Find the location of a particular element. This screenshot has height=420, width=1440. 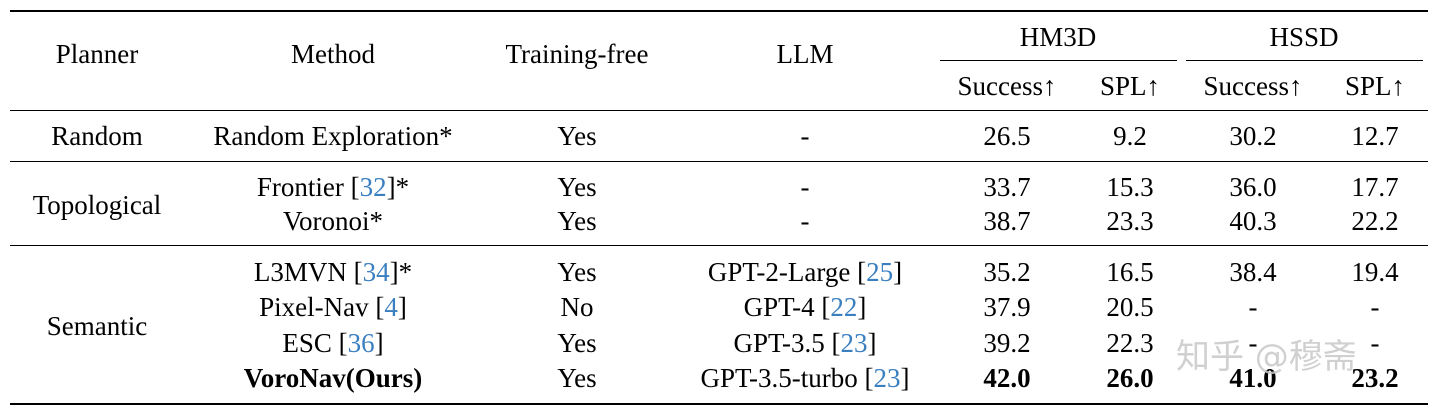

hm3d-success-cell: 33.7 is located at coordinates (1007, 187).